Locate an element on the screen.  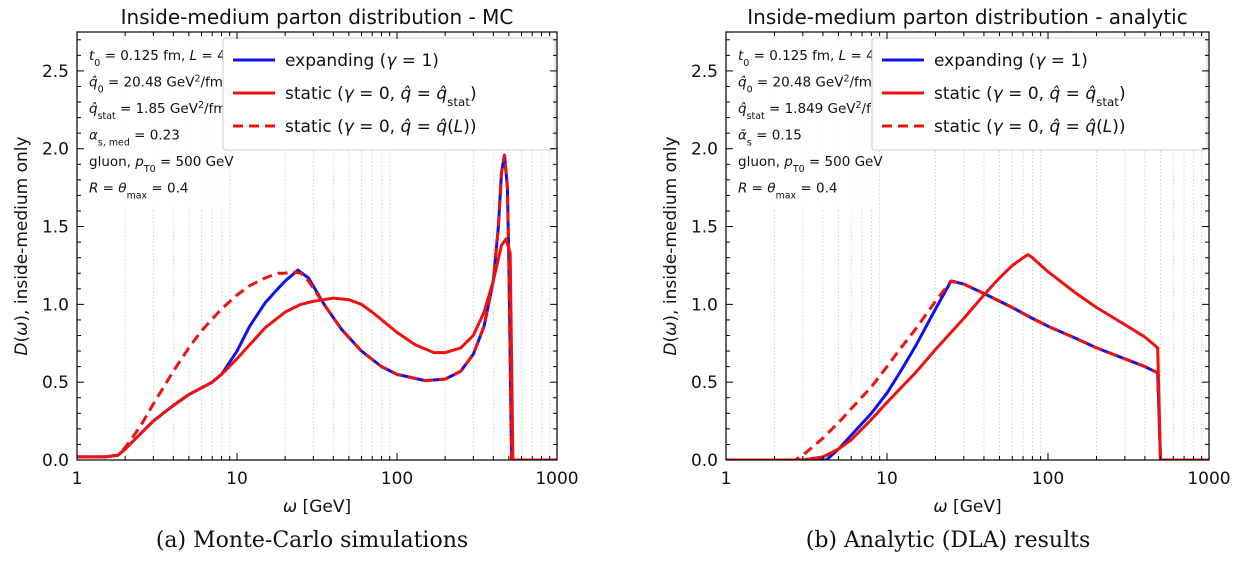
annotation-line: ᾱs = 0.15 is located at coordinates (770, 138).